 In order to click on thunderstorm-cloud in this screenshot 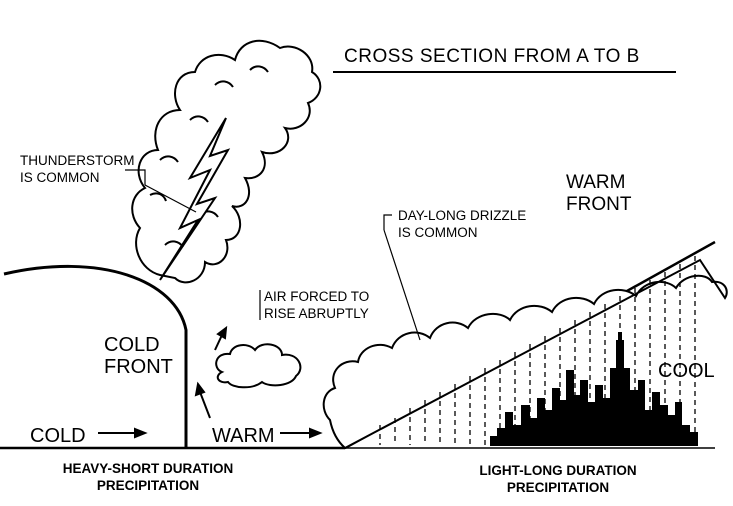, I will do `click(226, 161)`.